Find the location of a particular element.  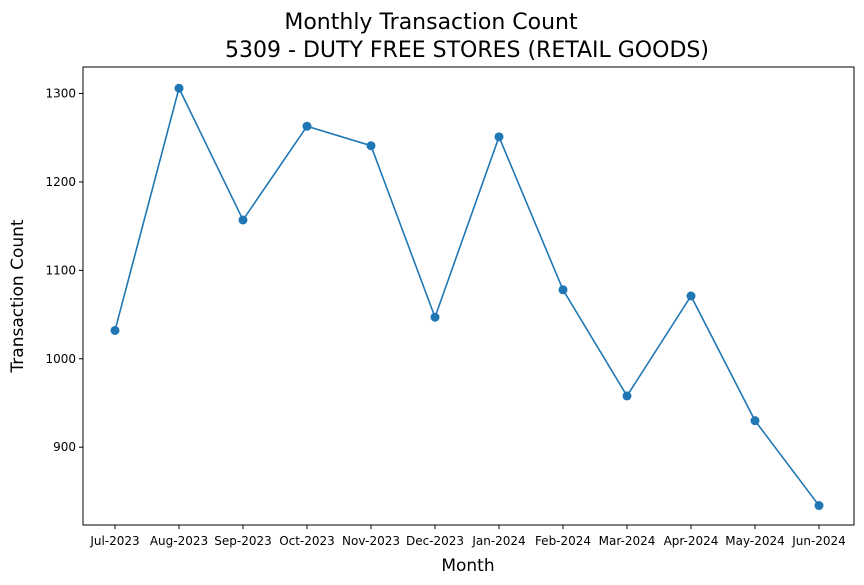

x-tick-label: Nov-2023 is located at coordinates (371, 541).